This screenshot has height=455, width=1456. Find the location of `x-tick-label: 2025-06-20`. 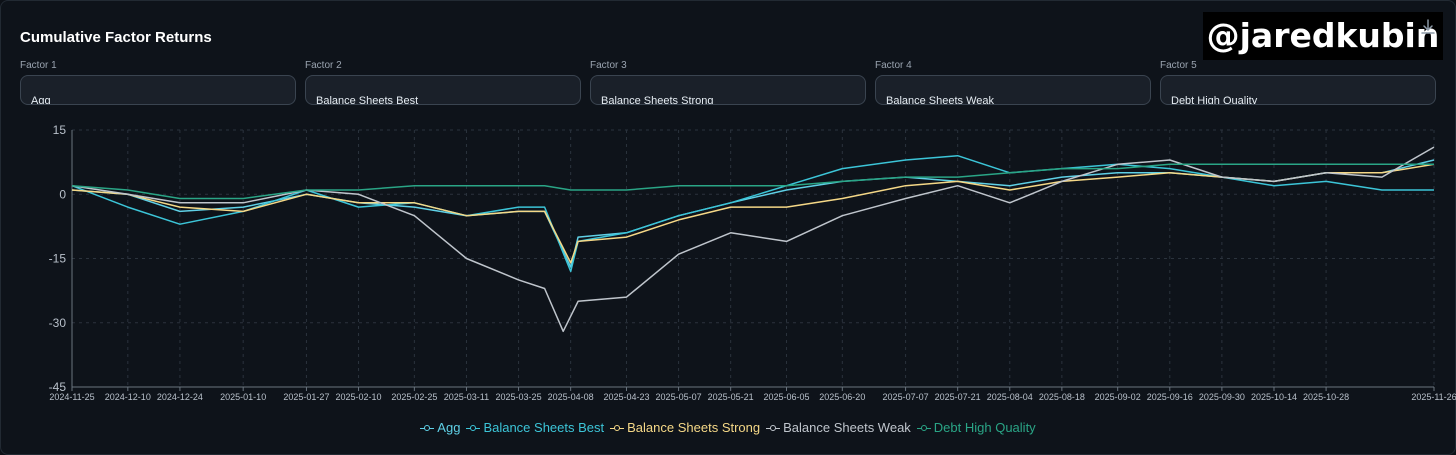

x-tick-label: 2025-06-20 is located at coordinates (842, 397).